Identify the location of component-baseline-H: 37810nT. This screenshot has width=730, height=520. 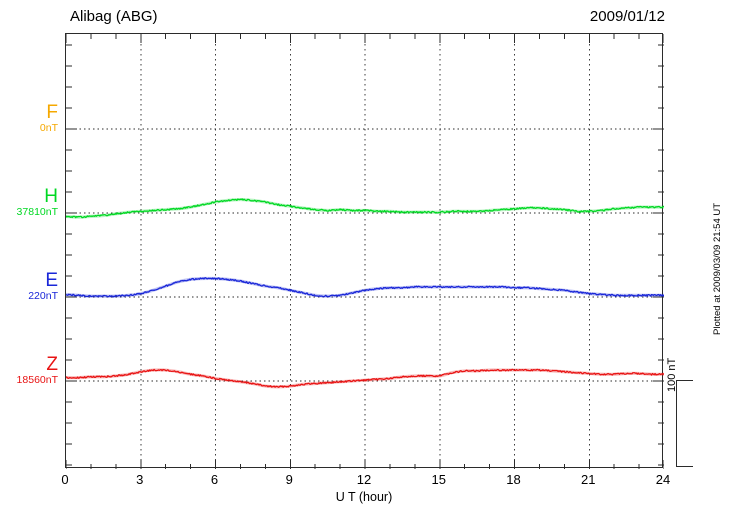
(37, 212).